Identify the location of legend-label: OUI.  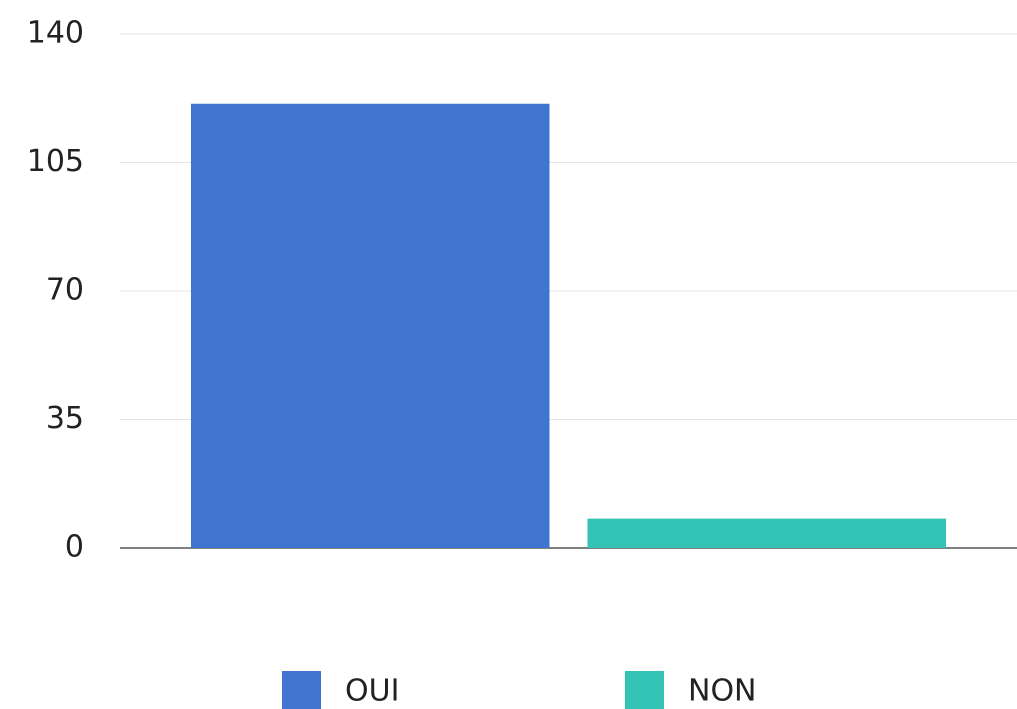
(372, 691).